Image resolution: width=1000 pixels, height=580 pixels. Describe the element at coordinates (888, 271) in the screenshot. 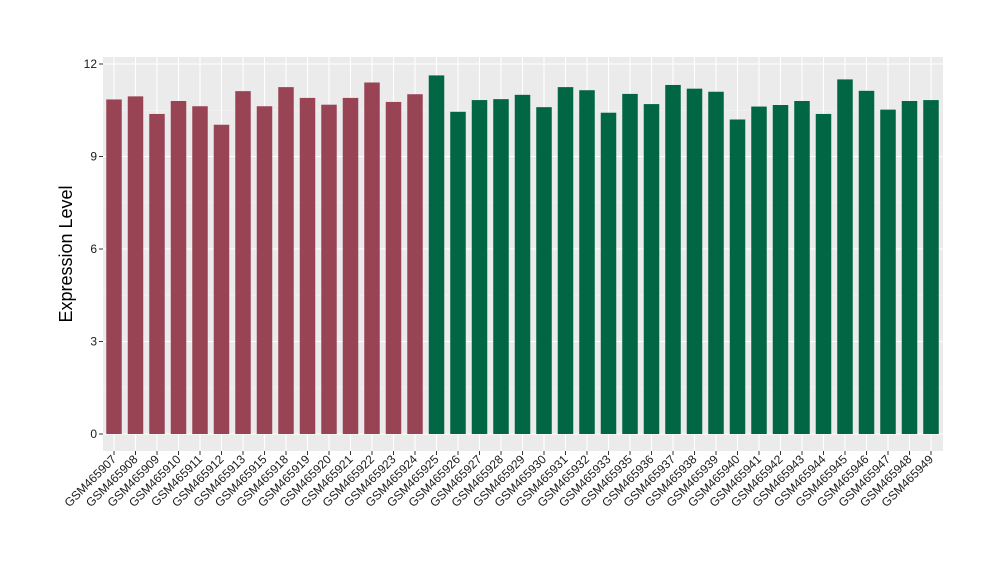

I see `bar-GSM465947` at that location.